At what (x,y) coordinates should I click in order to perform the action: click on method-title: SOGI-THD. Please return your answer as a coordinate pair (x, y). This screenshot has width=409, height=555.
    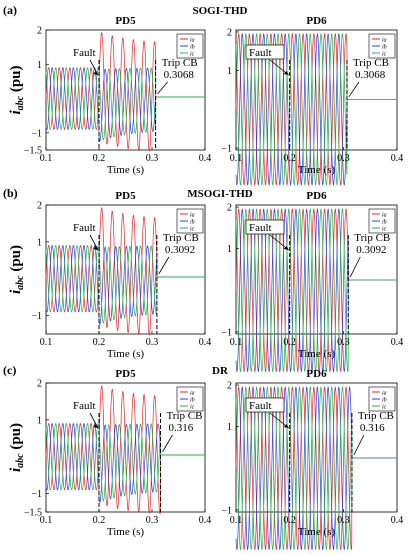
    Looking at the image, I should click on (219, 11).